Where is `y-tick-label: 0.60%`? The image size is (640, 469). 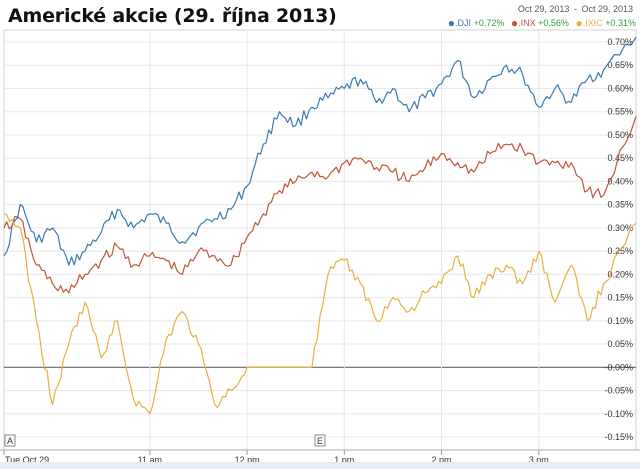
y-tick-label: 0.60% is located at coordinates (620, 88).